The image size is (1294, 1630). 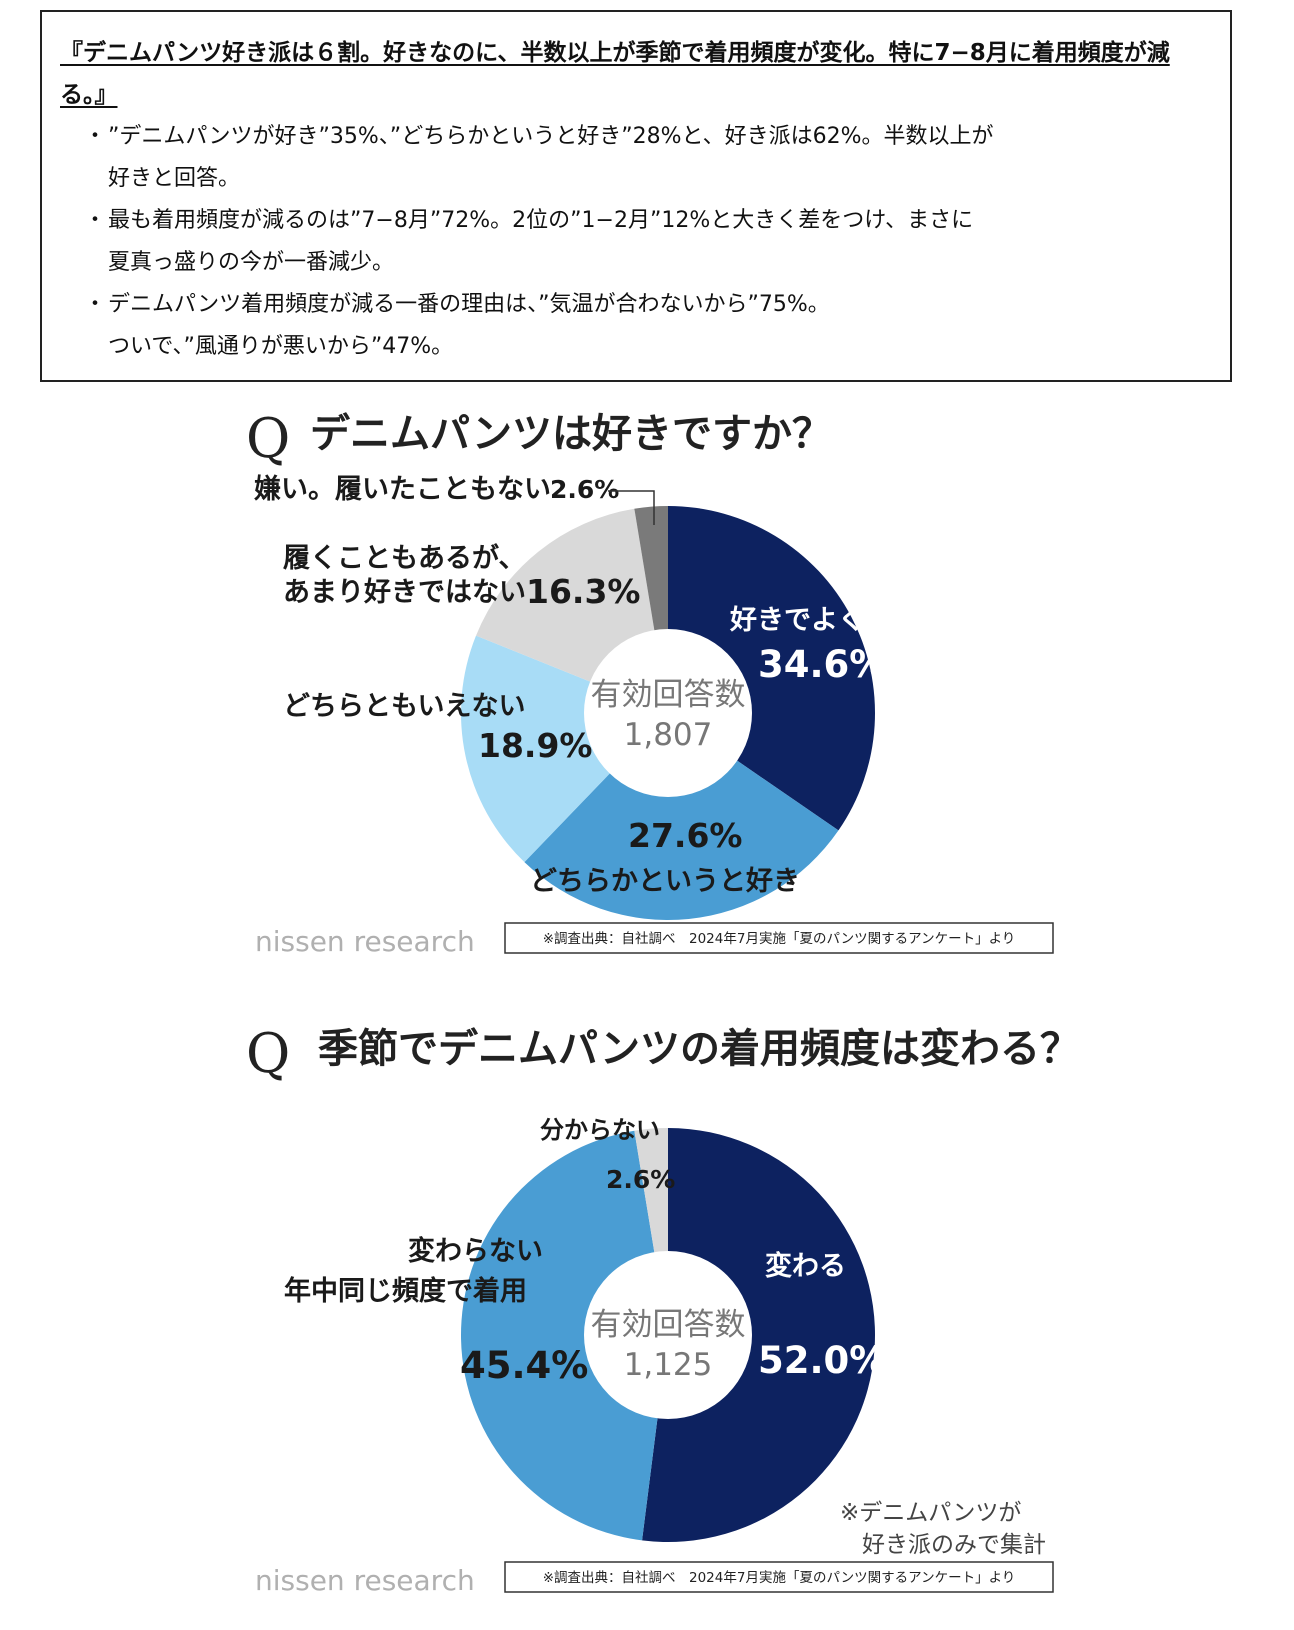 What do you see at coordinates (404, 706) in the screenshot?
I see `slice-label: どちらともいえない` at bounding box center [404, 706].